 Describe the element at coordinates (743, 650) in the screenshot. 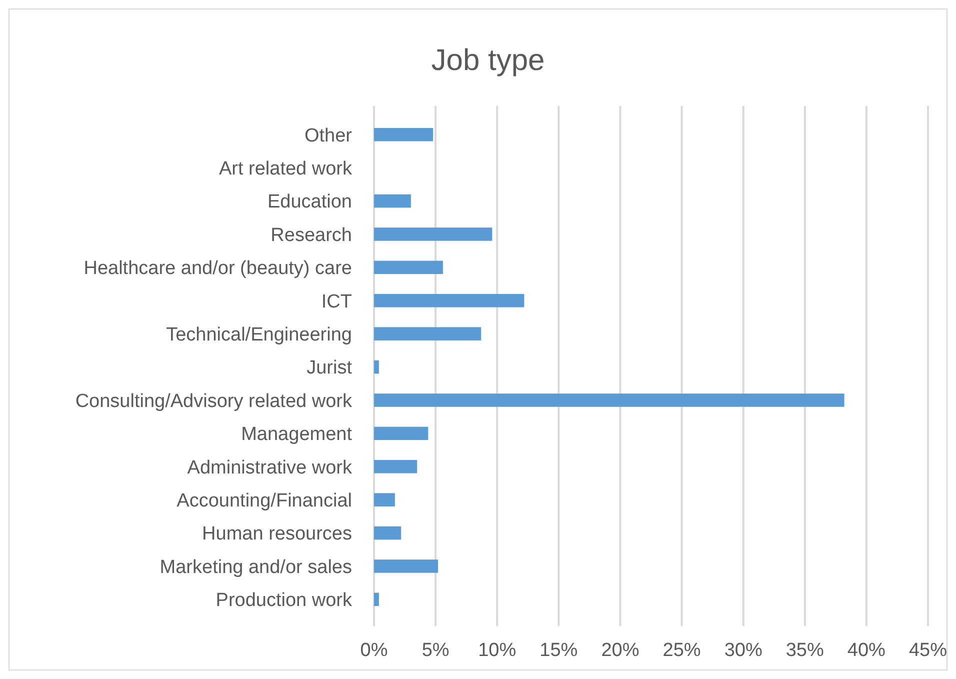

I see `x-tick-label: 30%` at that location.